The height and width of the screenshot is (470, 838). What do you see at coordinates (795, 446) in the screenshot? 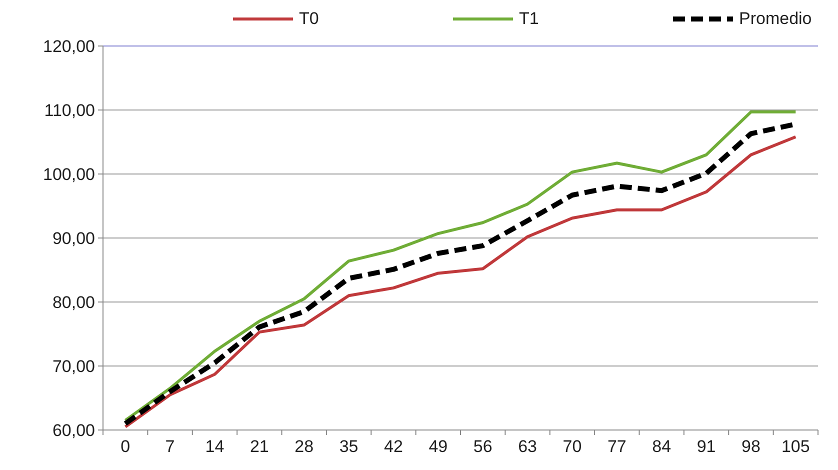
I see `x-tick-label: 105` at bounding box center [795, 446].